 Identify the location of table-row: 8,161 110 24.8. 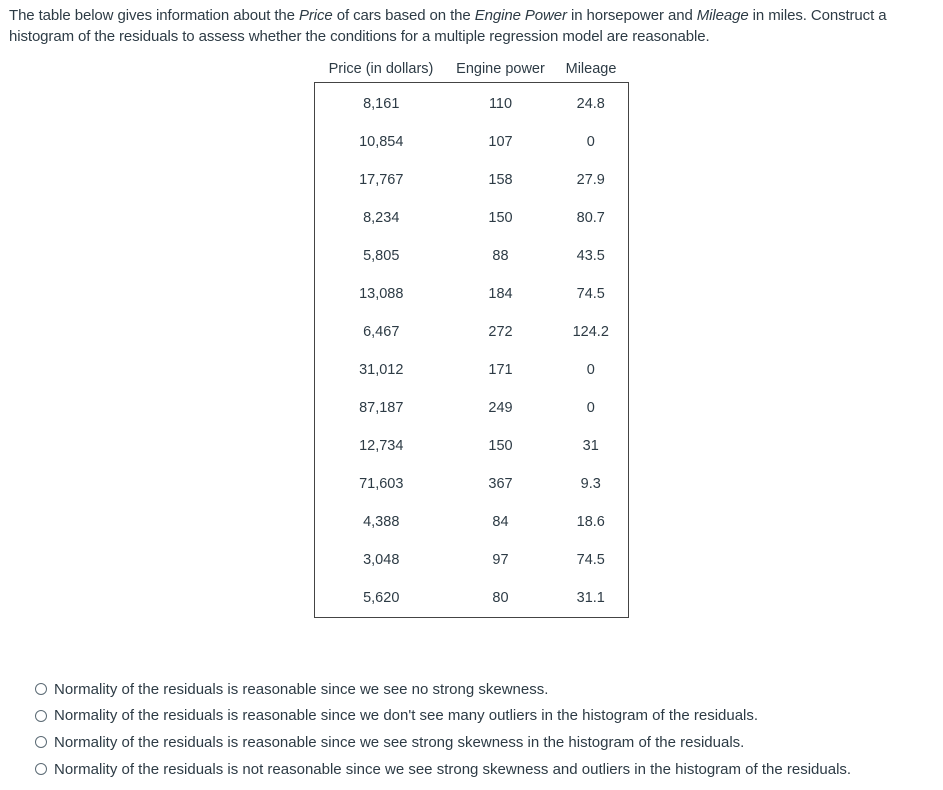
(472, 103).